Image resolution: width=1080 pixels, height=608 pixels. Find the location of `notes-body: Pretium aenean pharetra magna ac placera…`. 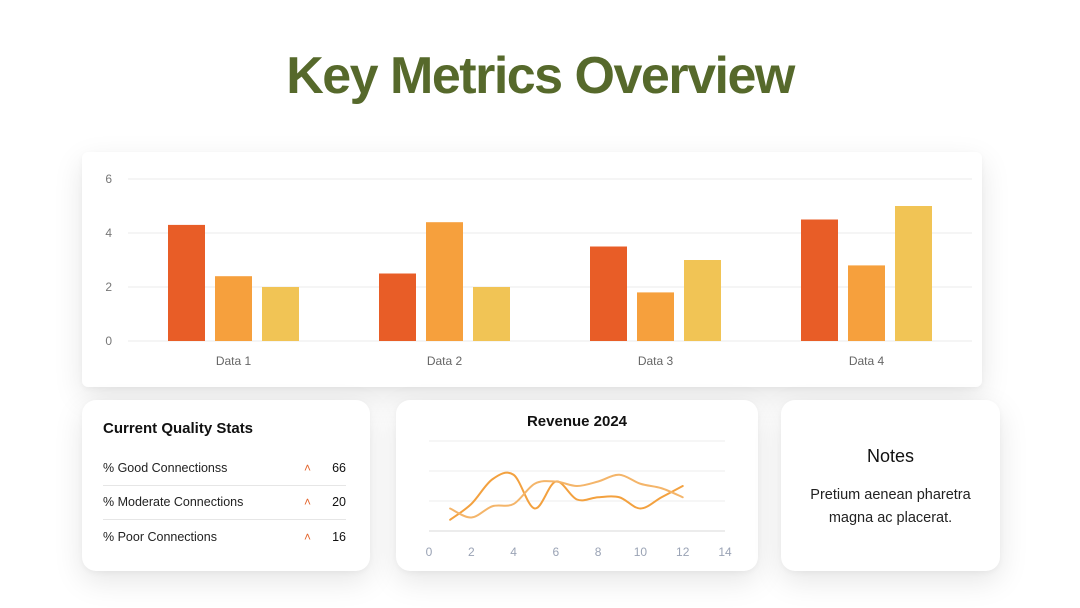

notes-body: Pretium aenean pharetra magna ac placera… is located at coordinates (890, 506).